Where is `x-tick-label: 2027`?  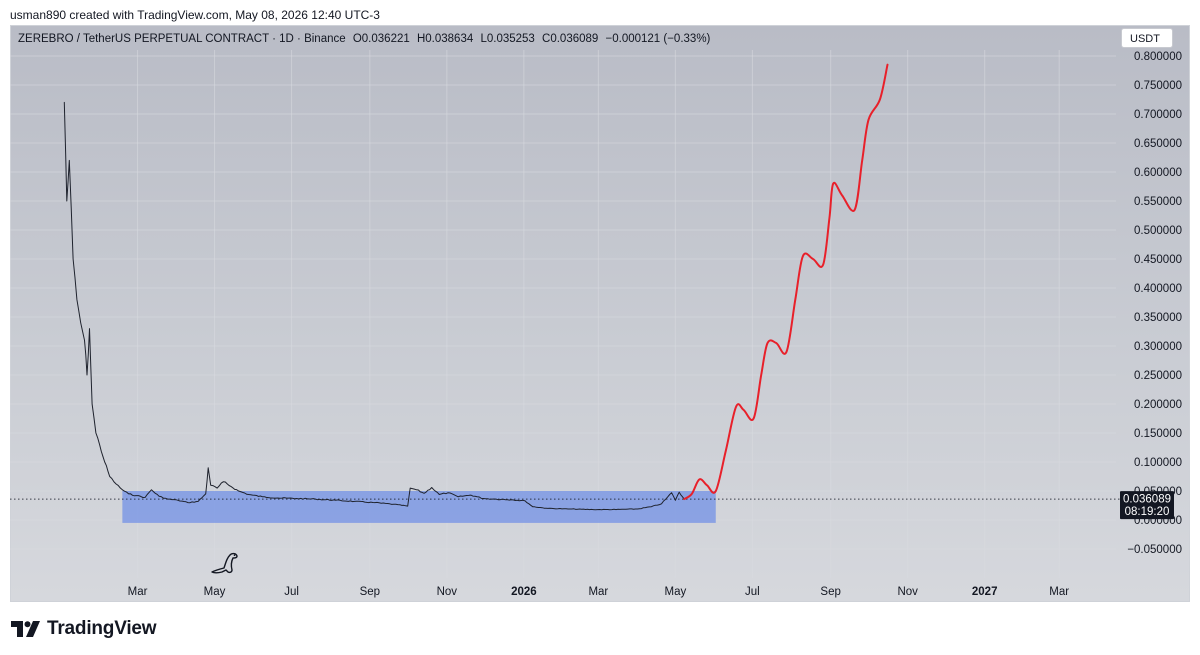 x-tick-label: 2027 is located at coordinates (985, 592).